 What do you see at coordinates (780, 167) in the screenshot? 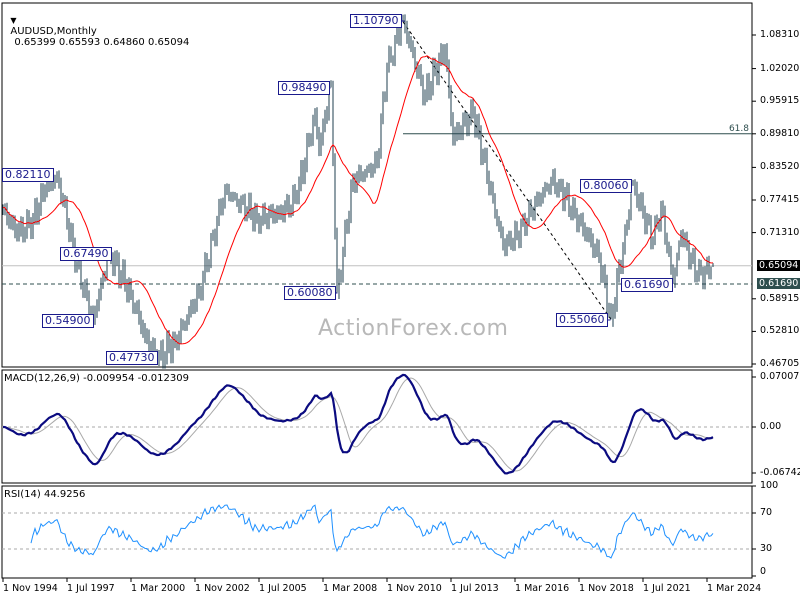
I see `y-tick-label: 0.83520` at bounding box center [780, 167].